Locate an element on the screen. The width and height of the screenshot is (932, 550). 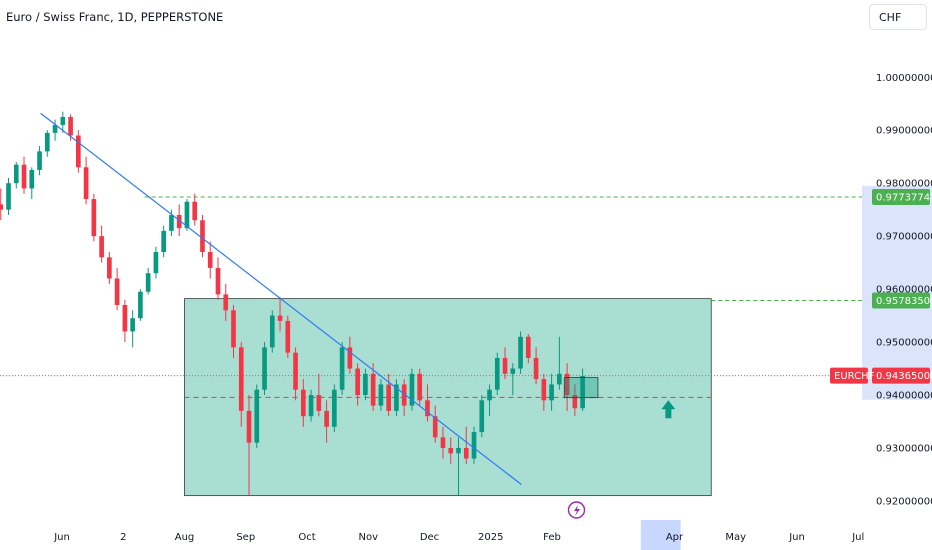
x-tick-label: Sep is located at coordinates (245, 537).